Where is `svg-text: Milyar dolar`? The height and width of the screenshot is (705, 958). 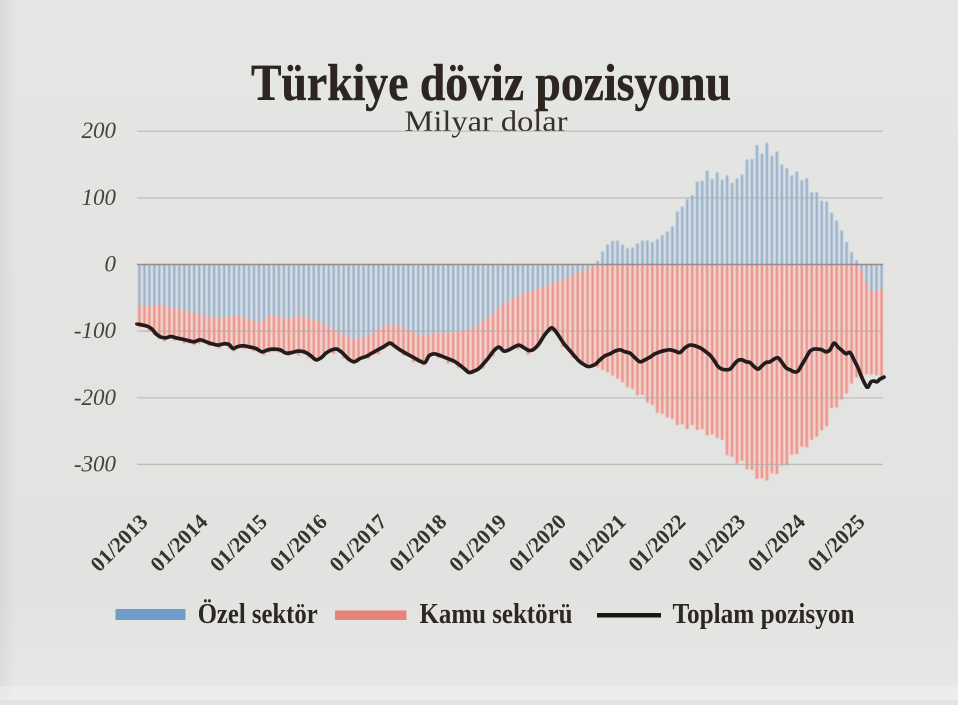
svg-text: Milyar dolar is located at coordinates (486, 121).